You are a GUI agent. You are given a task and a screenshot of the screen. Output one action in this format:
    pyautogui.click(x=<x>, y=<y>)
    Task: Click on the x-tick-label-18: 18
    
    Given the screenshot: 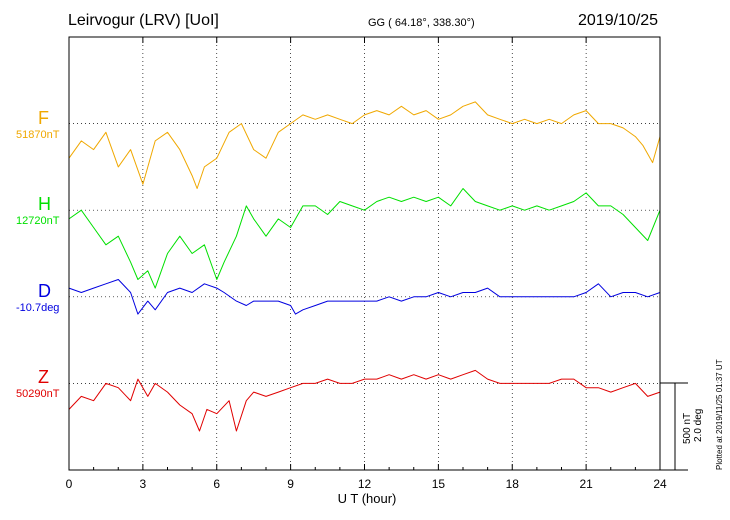 What is the action you would take?
    pyautogui.click(x=513, y=484)
    